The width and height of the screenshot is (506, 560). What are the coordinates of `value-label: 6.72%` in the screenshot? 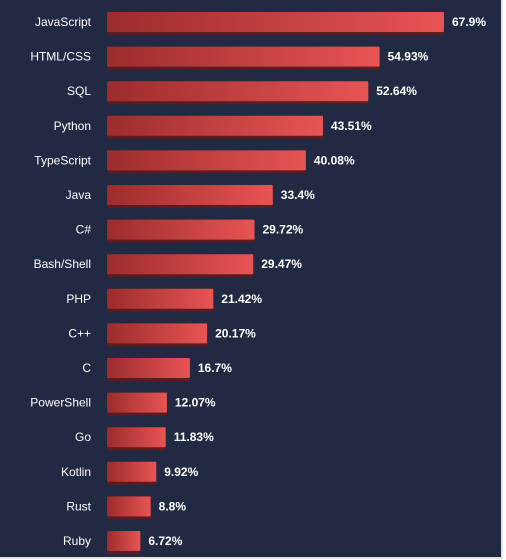 It's located at (165, 541).